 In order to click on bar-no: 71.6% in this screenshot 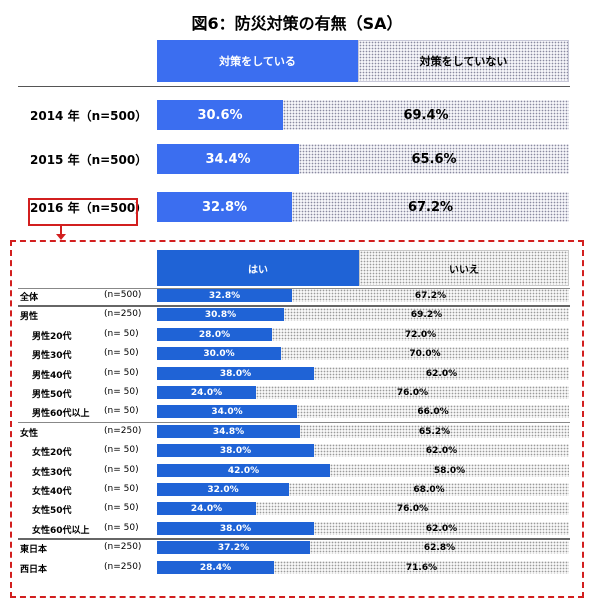, I will do `click(421, 567)`.